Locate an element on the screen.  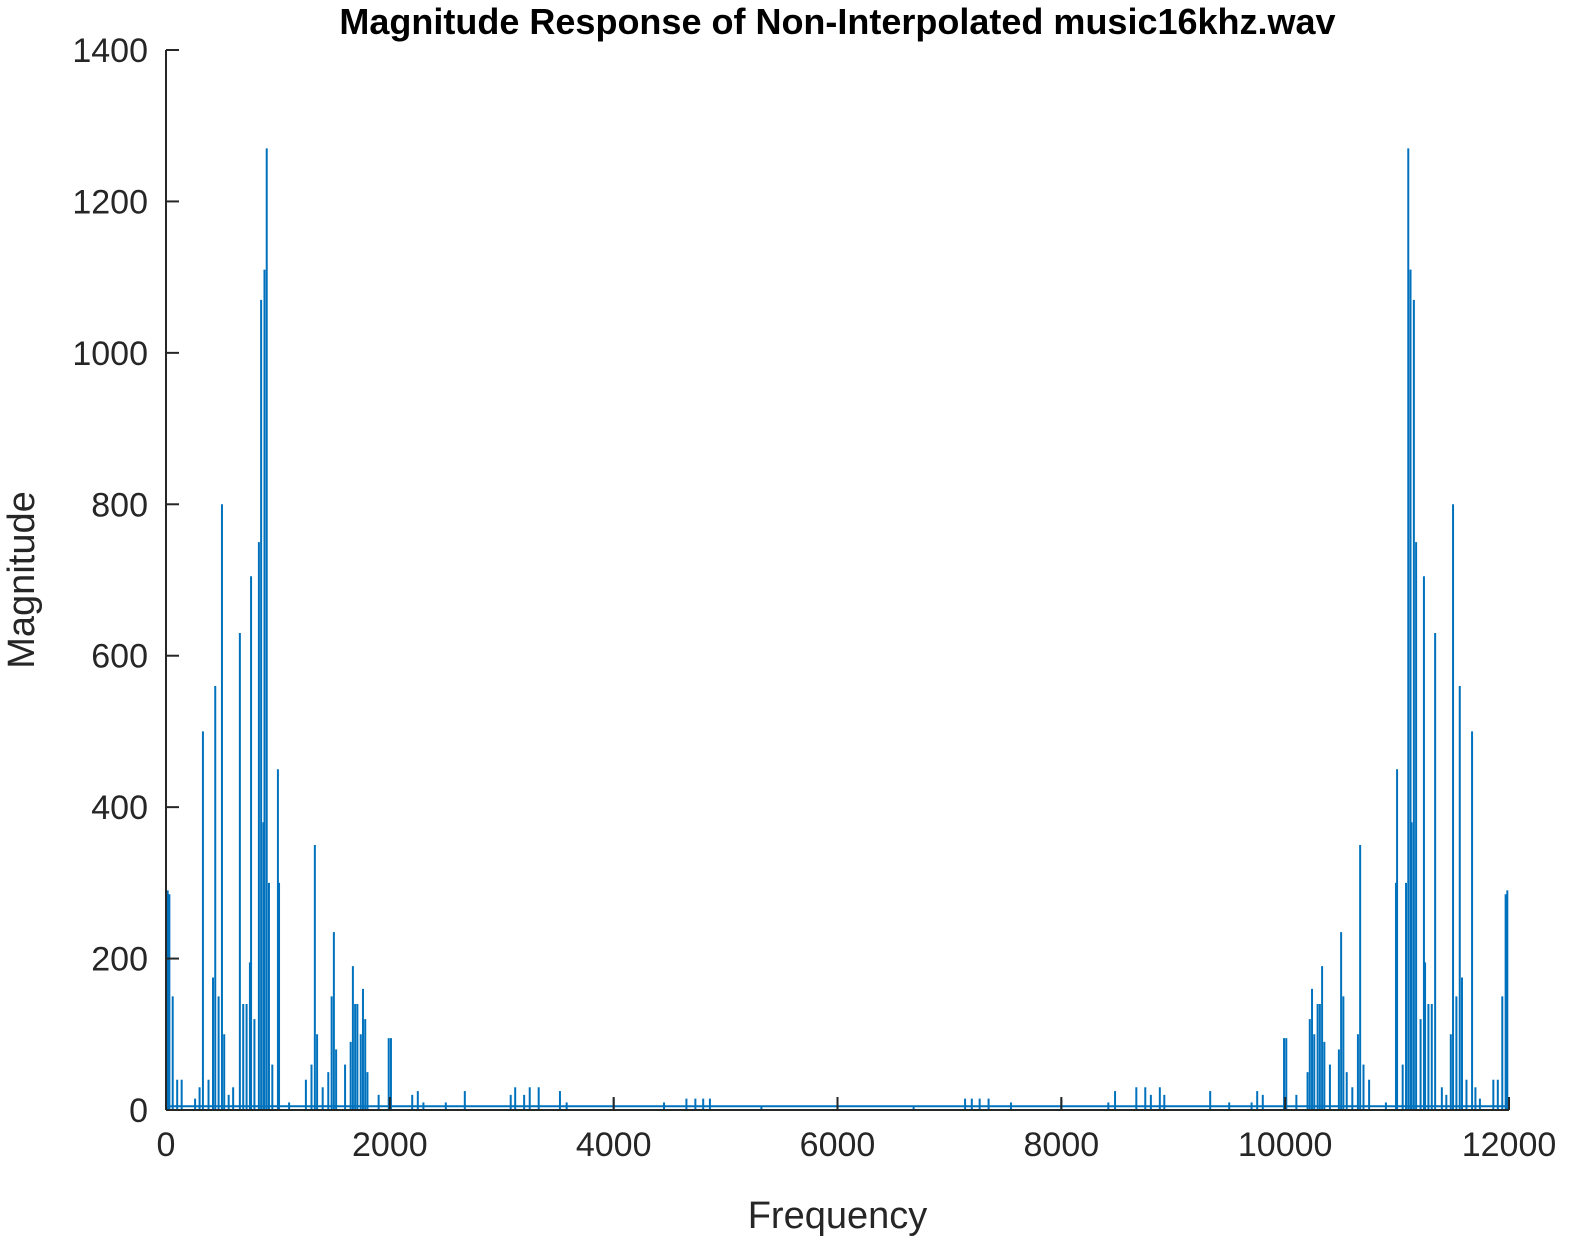
y-tick-label: 0 is located at coordinates (138, 1111).